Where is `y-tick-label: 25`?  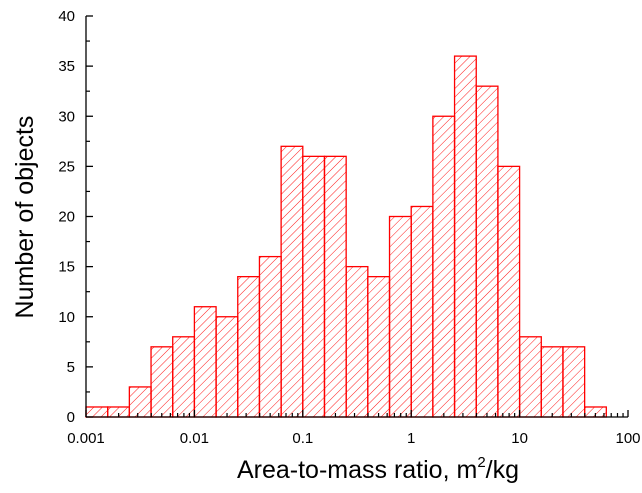
y-tick-label: 25 is located at coordinates (66, 166).